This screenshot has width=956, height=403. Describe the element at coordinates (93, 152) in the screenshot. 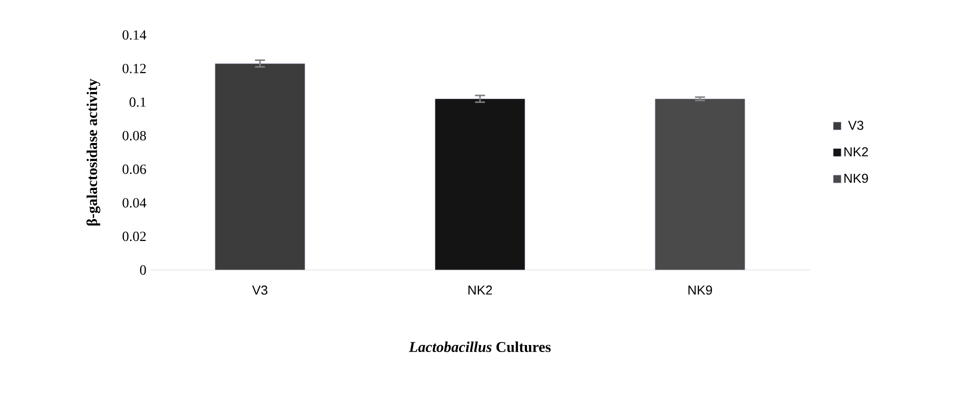

I see `y-axis-title: β-galactosidase activity` at that location.